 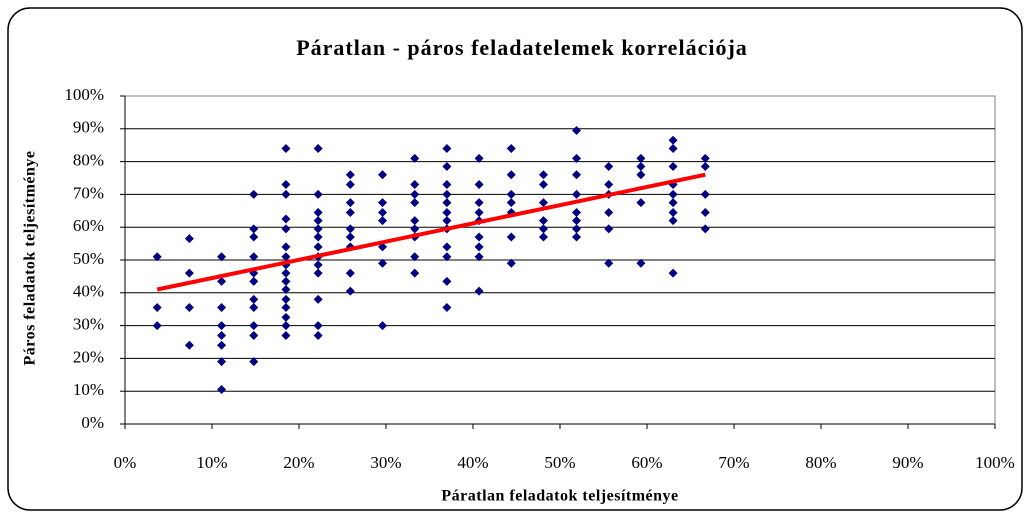 What do you see at coordinates (88, 127) in the screenshot?
I see `y-tick-label: 90%` at bounding box center [88, 127].